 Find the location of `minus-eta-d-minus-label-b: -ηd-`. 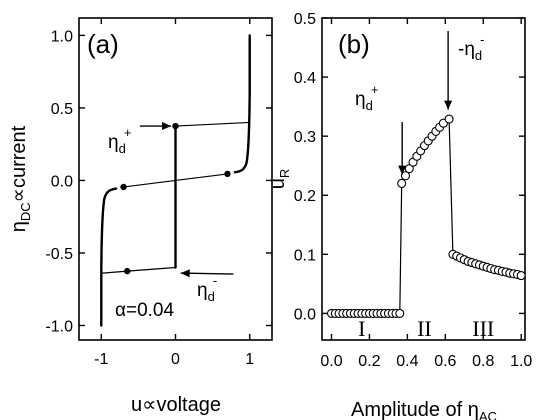

minus-eta-d-minus-label-b: -ηd- is located at coordinates (471, 47).